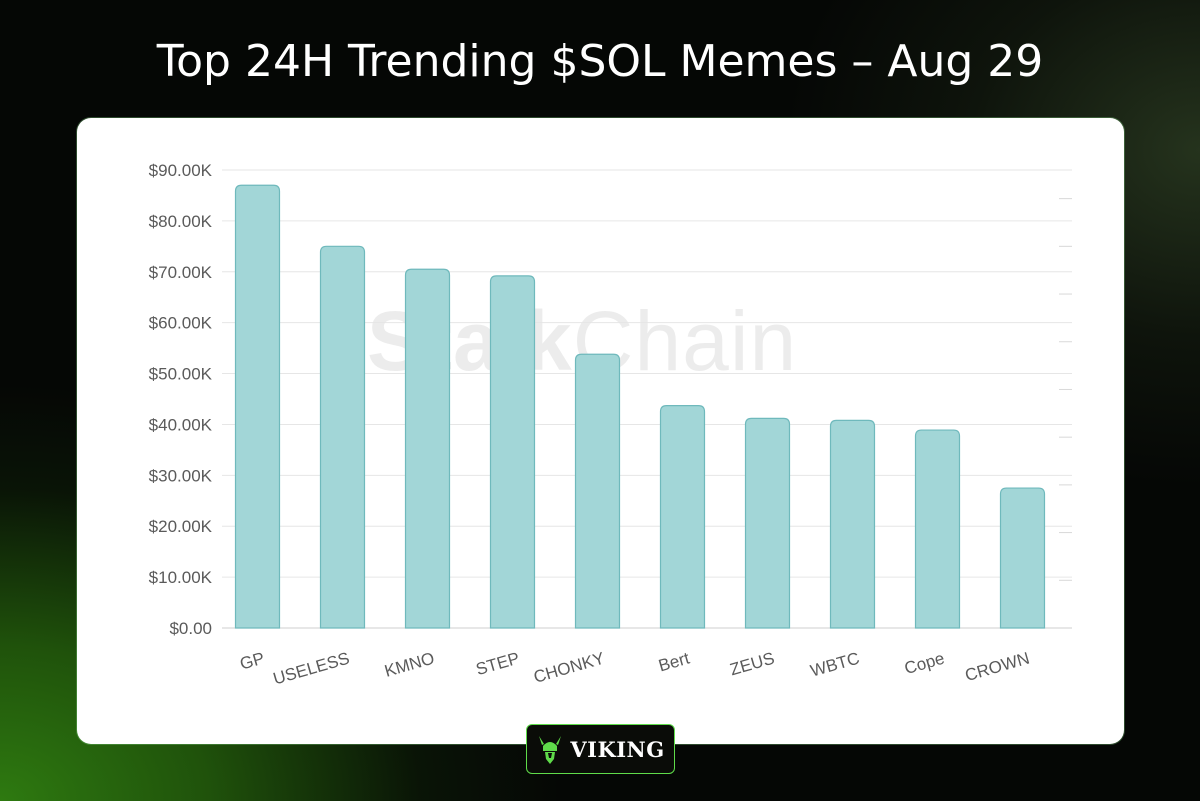 Image resolution: width=1200 pixels, height=801 pixels. I want to click on x-tick-label: CHONKY, so click(568, 668).